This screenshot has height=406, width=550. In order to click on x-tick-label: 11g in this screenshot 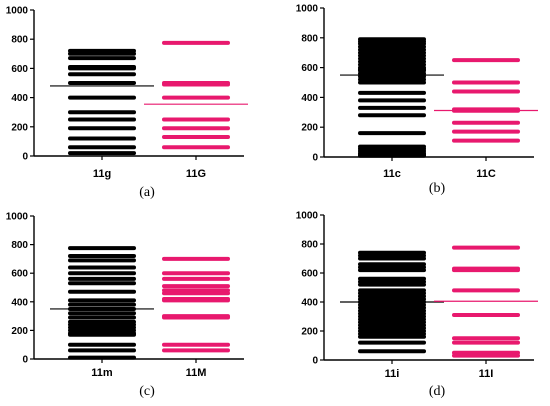, I will do `click(102, 174)`.